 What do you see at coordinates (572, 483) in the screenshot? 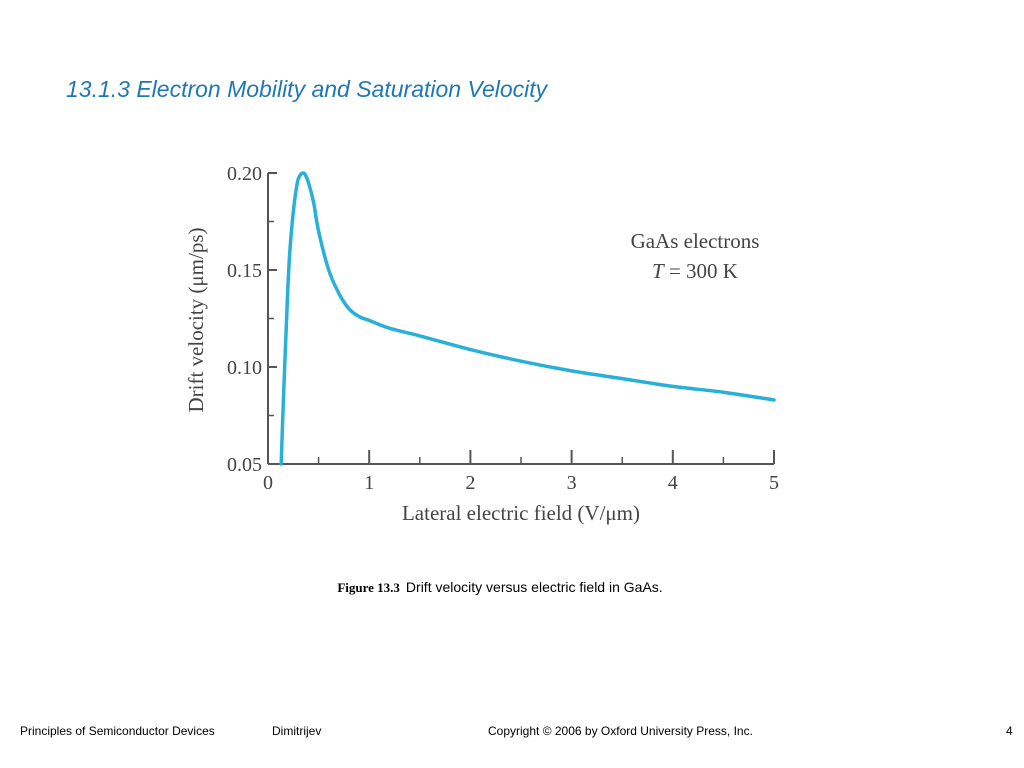
I see `x-tick-label: 3` at bounding box center [572, 483].